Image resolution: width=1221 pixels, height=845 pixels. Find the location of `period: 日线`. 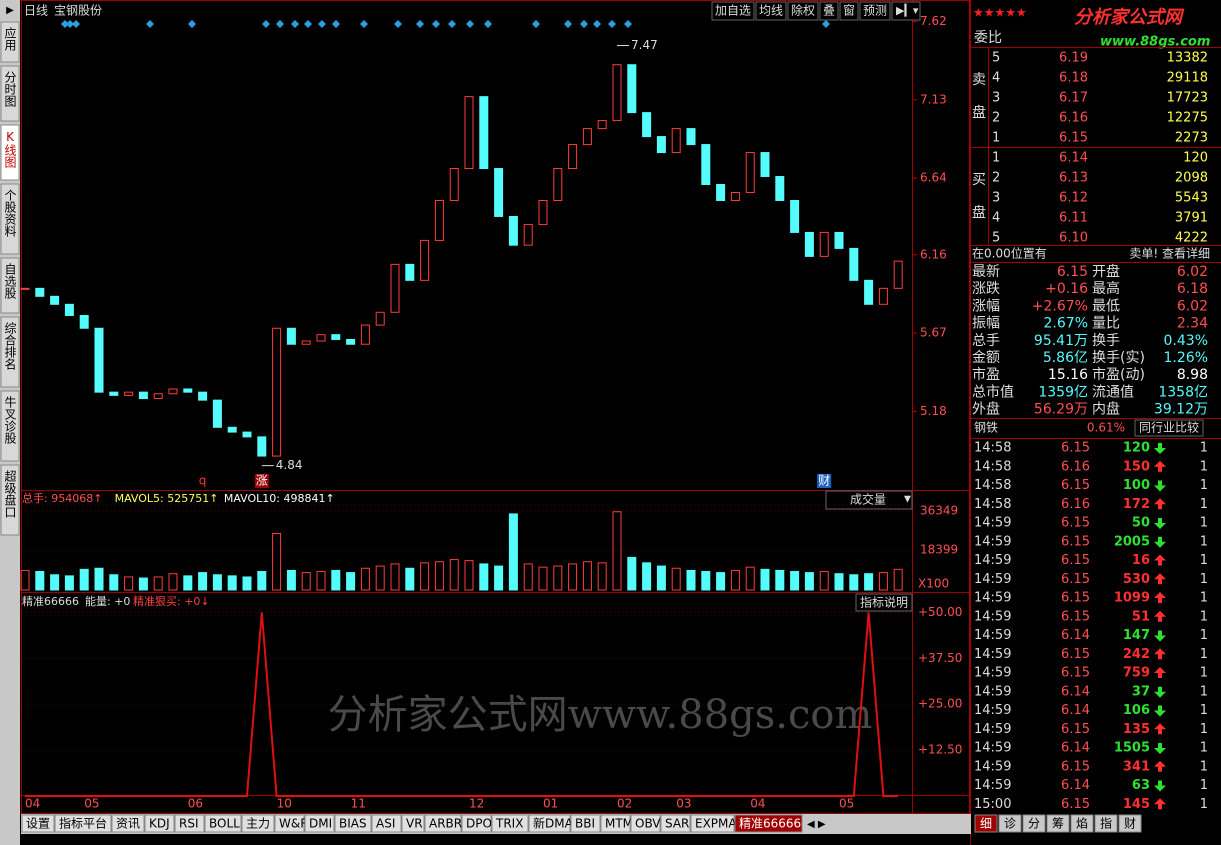

period: 日线 is located at coordinates (36, 11).